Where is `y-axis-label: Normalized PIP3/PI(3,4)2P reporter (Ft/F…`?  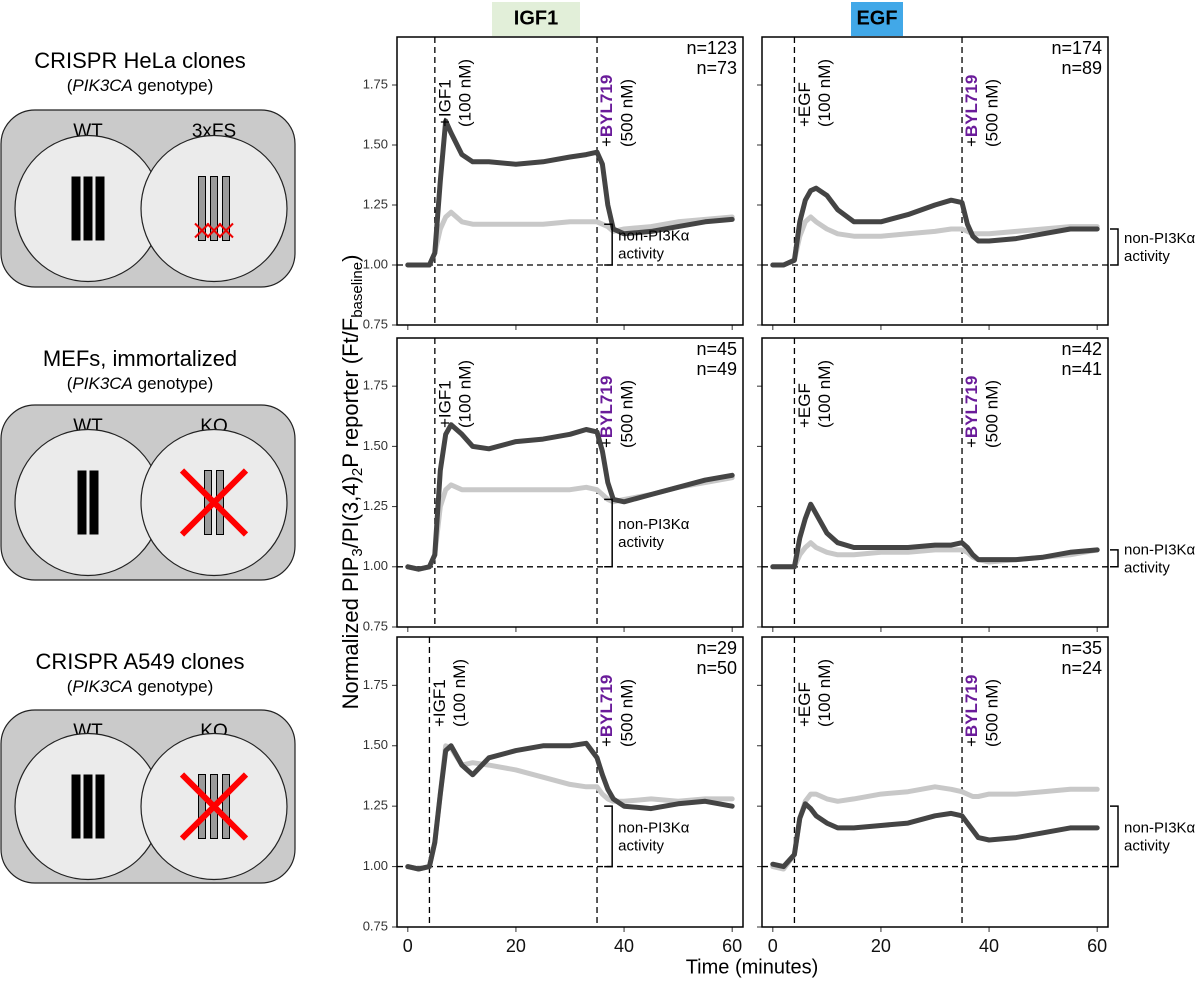
y-axis-label: Normalized PIP3/PI(3,4)2P reporter (Ft/F… is located at coordinates (352, 482).